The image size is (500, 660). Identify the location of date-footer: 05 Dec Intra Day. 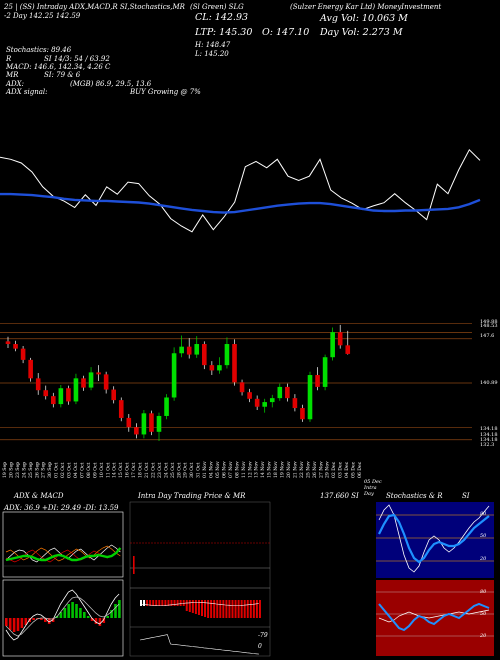
(373, 488).